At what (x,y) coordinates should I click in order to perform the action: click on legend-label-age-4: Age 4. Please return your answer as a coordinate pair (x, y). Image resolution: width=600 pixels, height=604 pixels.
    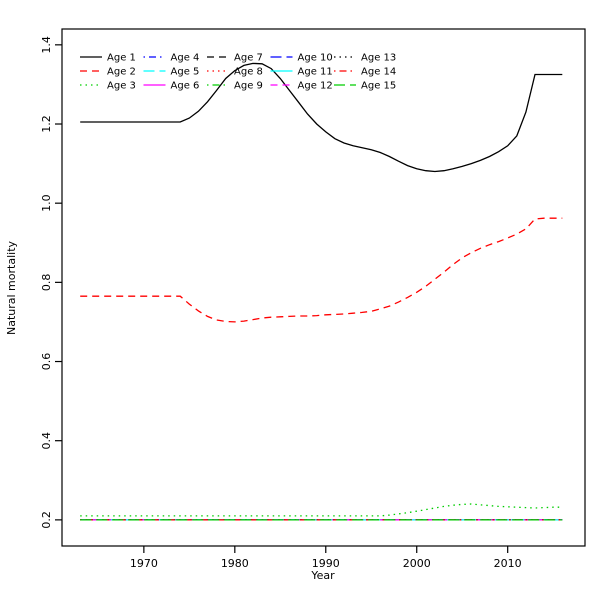
    Looking at the image, I should click on (185, 58).